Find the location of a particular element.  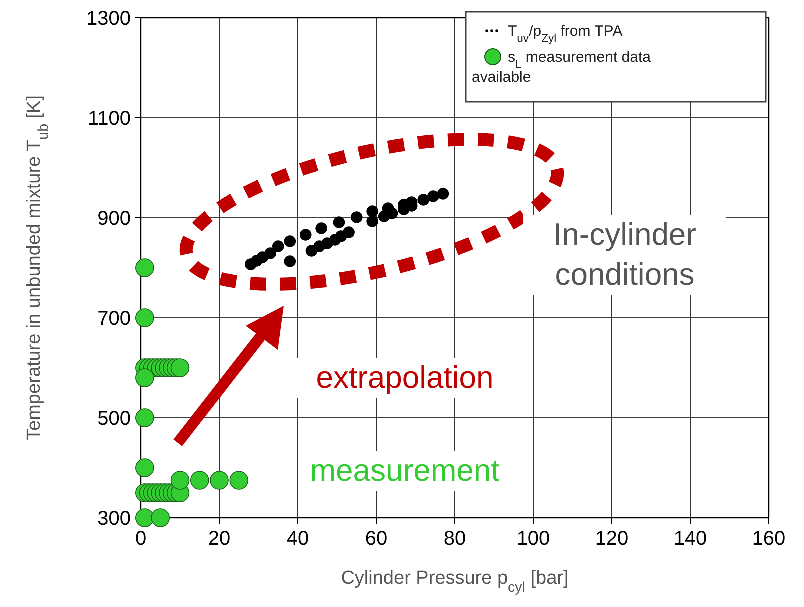

y-tick-label: 1300 is located at coordinates (108, 19).